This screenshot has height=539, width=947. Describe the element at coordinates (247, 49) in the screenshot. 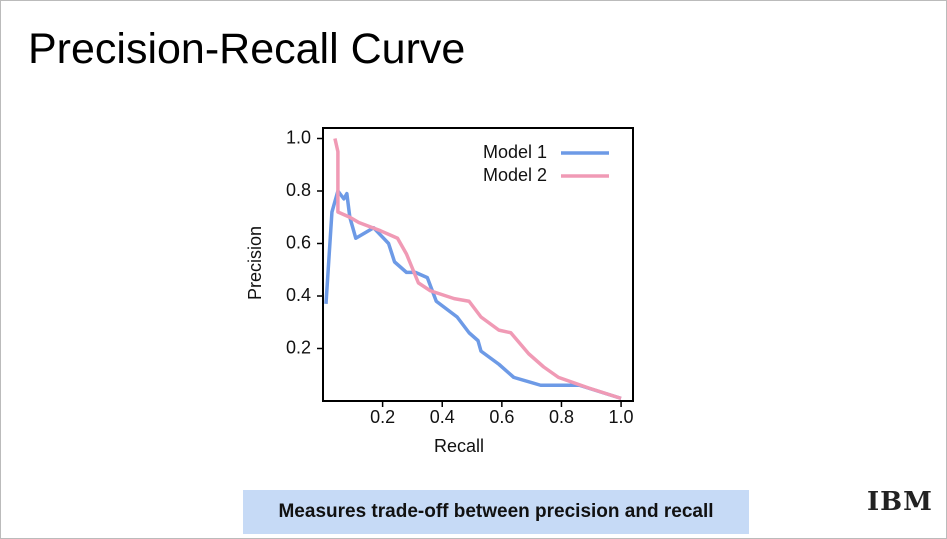

I see `slide-title: Precision-Recall Curve` at that location.